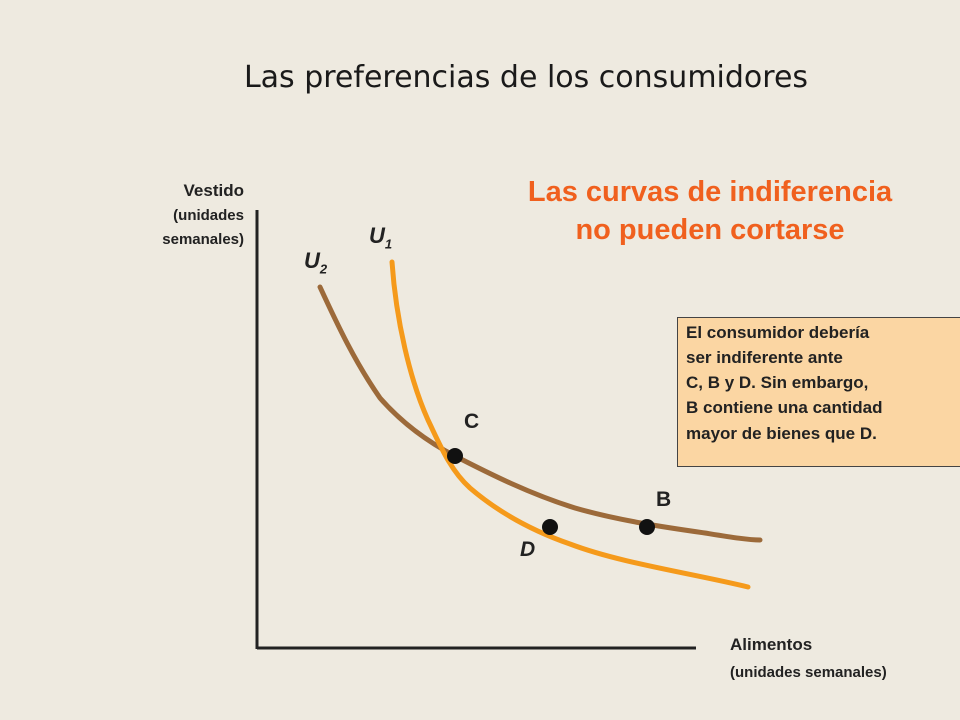 The width and height of the screenshot is (960, 720). I want to click on curve-u2-letter: U, so click(312, 260).